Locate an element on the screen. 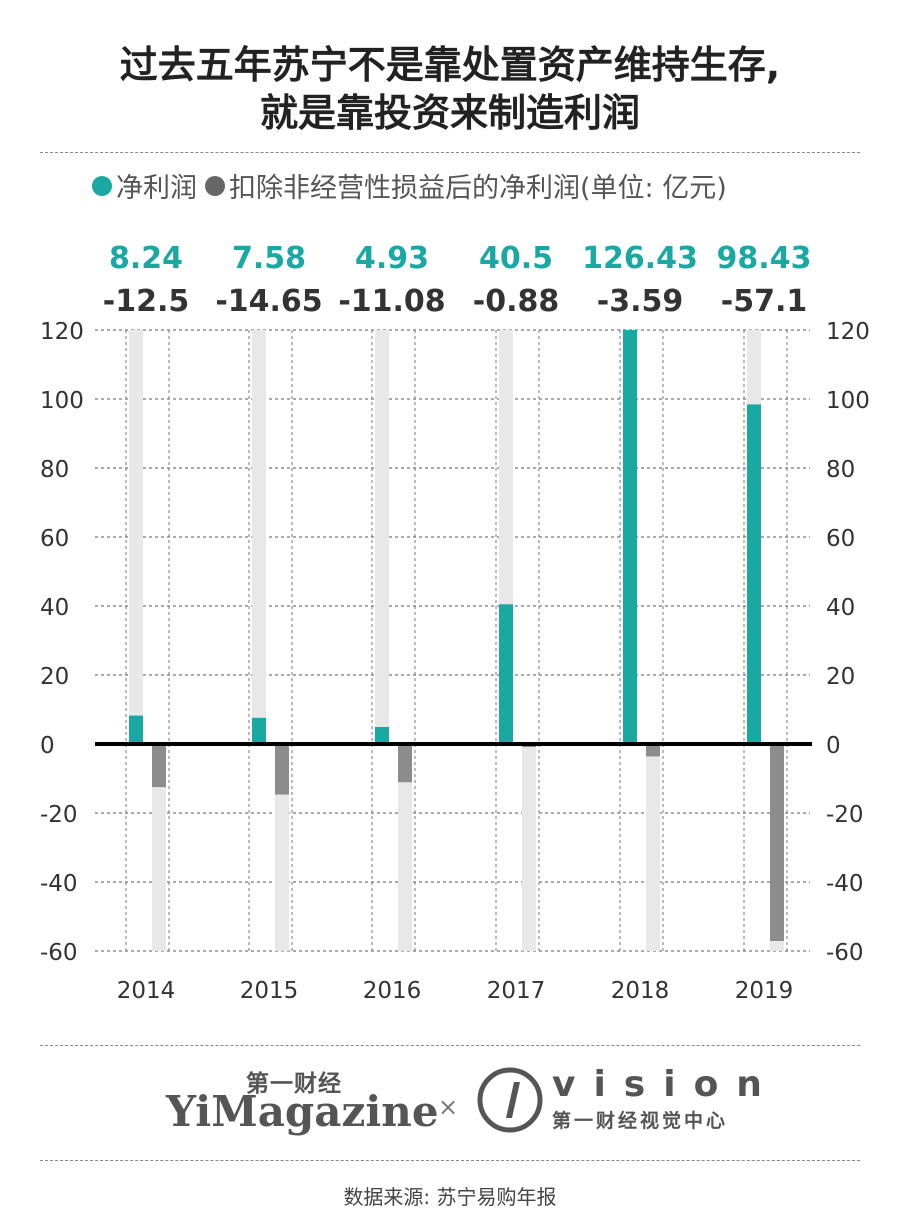 This screenshot has width=900, height=1229. legend-label-net: 净利润 is located at coordinates (156, 188).